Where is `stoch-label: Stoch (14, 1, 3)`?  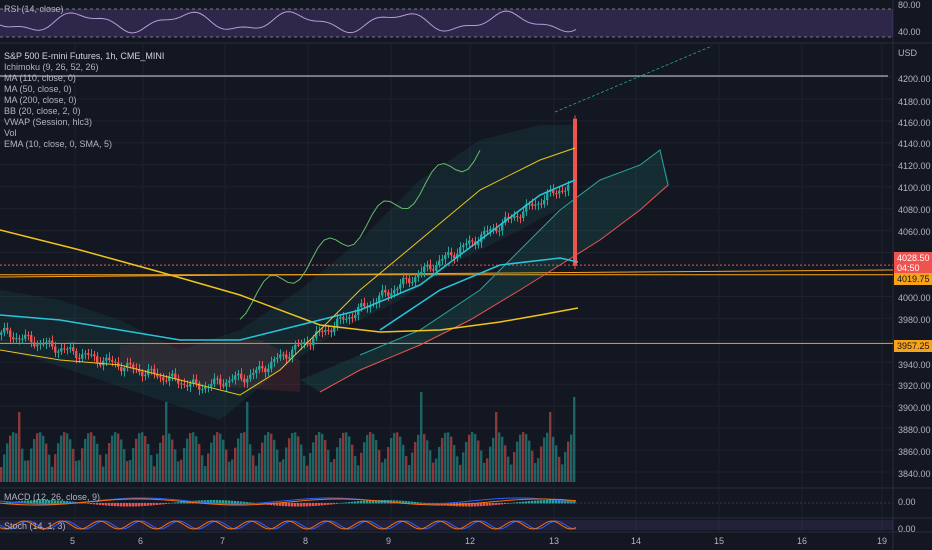
stoch-label: Stoch (14, 1, 3) is located at coordinates (35, 526).